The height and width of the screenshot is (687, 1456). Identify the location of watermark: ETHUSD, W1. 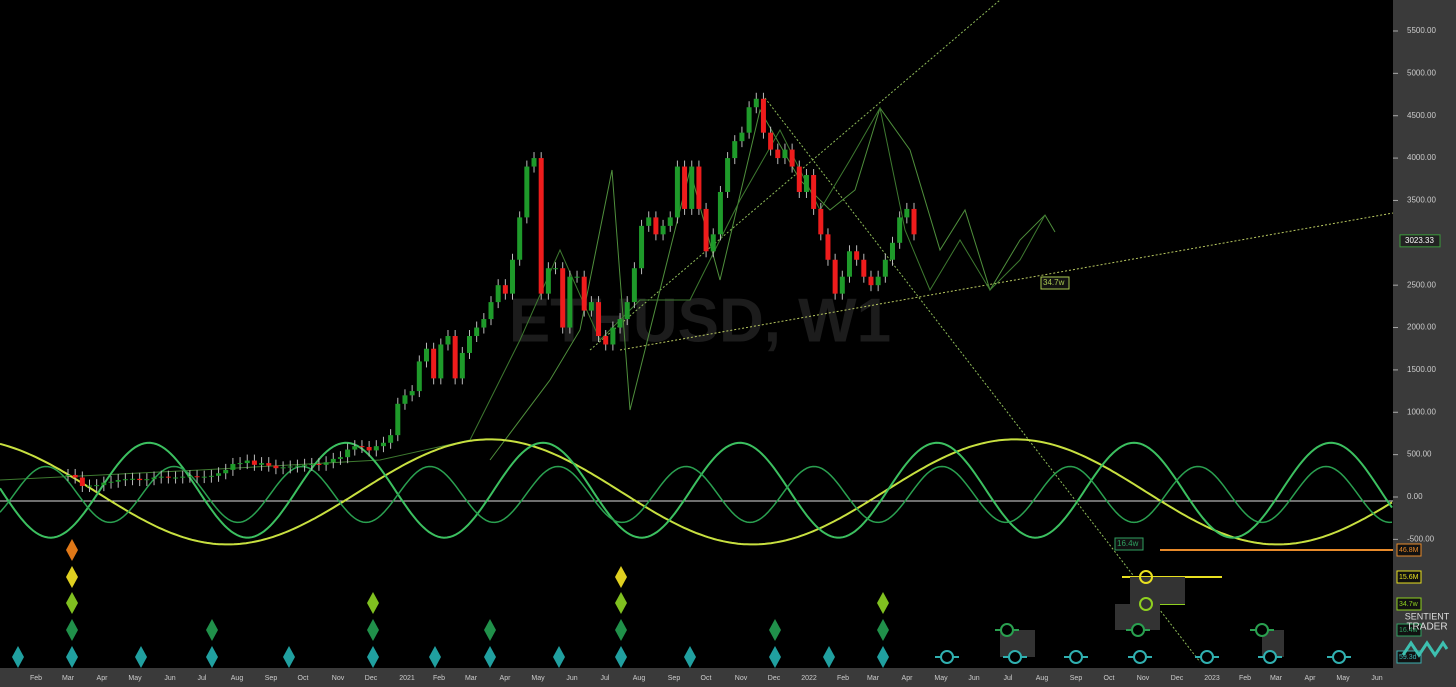
(700, 320).